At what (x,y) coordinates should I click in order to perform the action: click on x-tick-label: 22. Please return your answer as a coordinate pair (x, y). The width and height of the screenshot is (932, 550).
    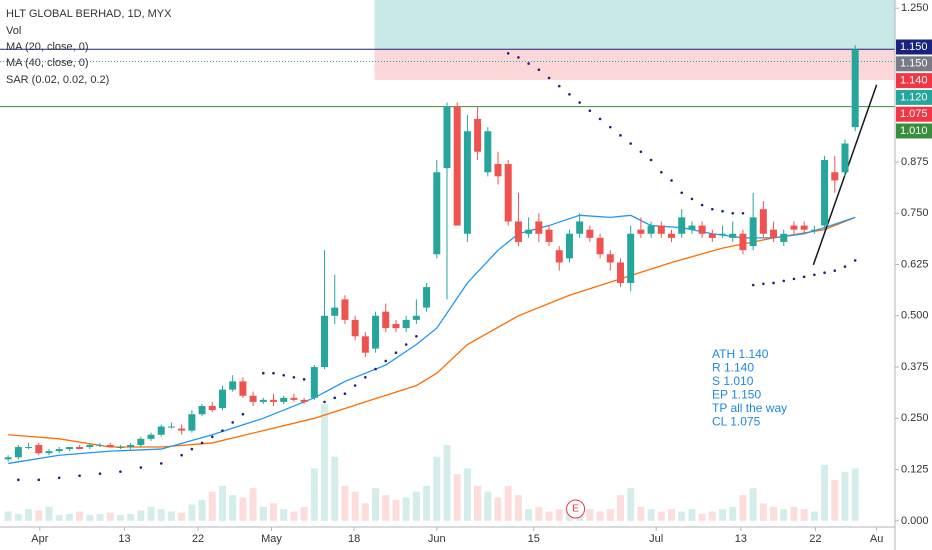
    Looking at the image, I should click on (815, 539).